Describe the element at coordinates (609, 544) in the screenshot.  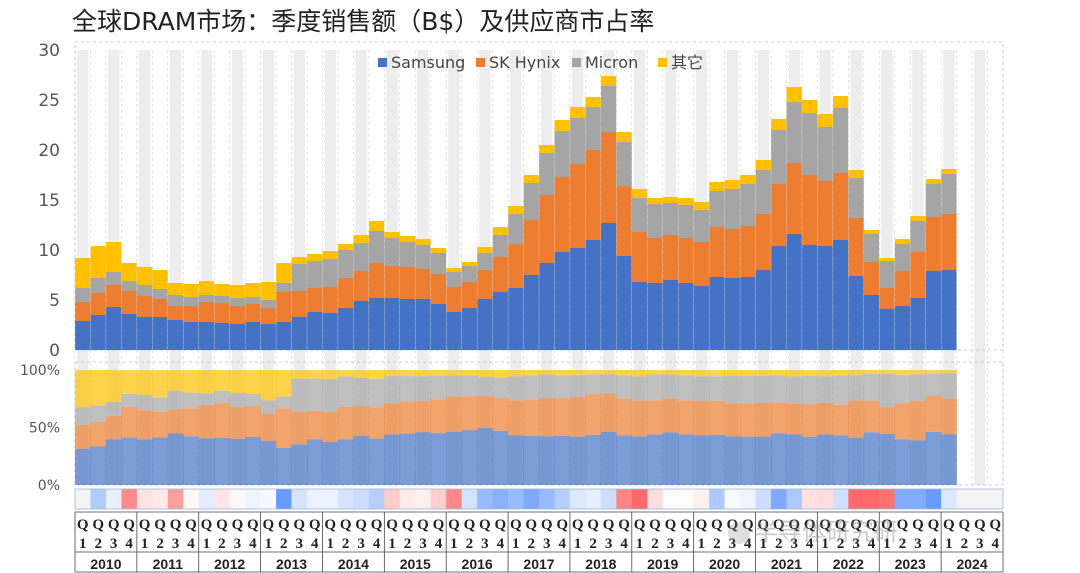
I see `quarter-digit-label: 3` at that location.